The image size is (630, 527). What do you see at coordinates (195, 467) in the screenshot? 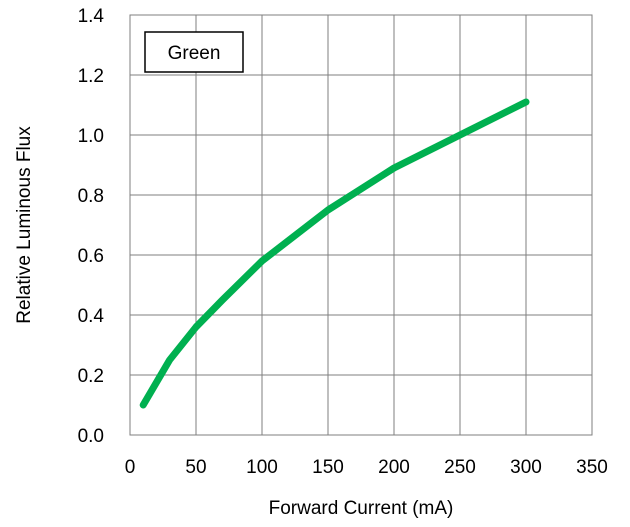
I see `x-tick-label: 50` at bounding box center [195, 467].